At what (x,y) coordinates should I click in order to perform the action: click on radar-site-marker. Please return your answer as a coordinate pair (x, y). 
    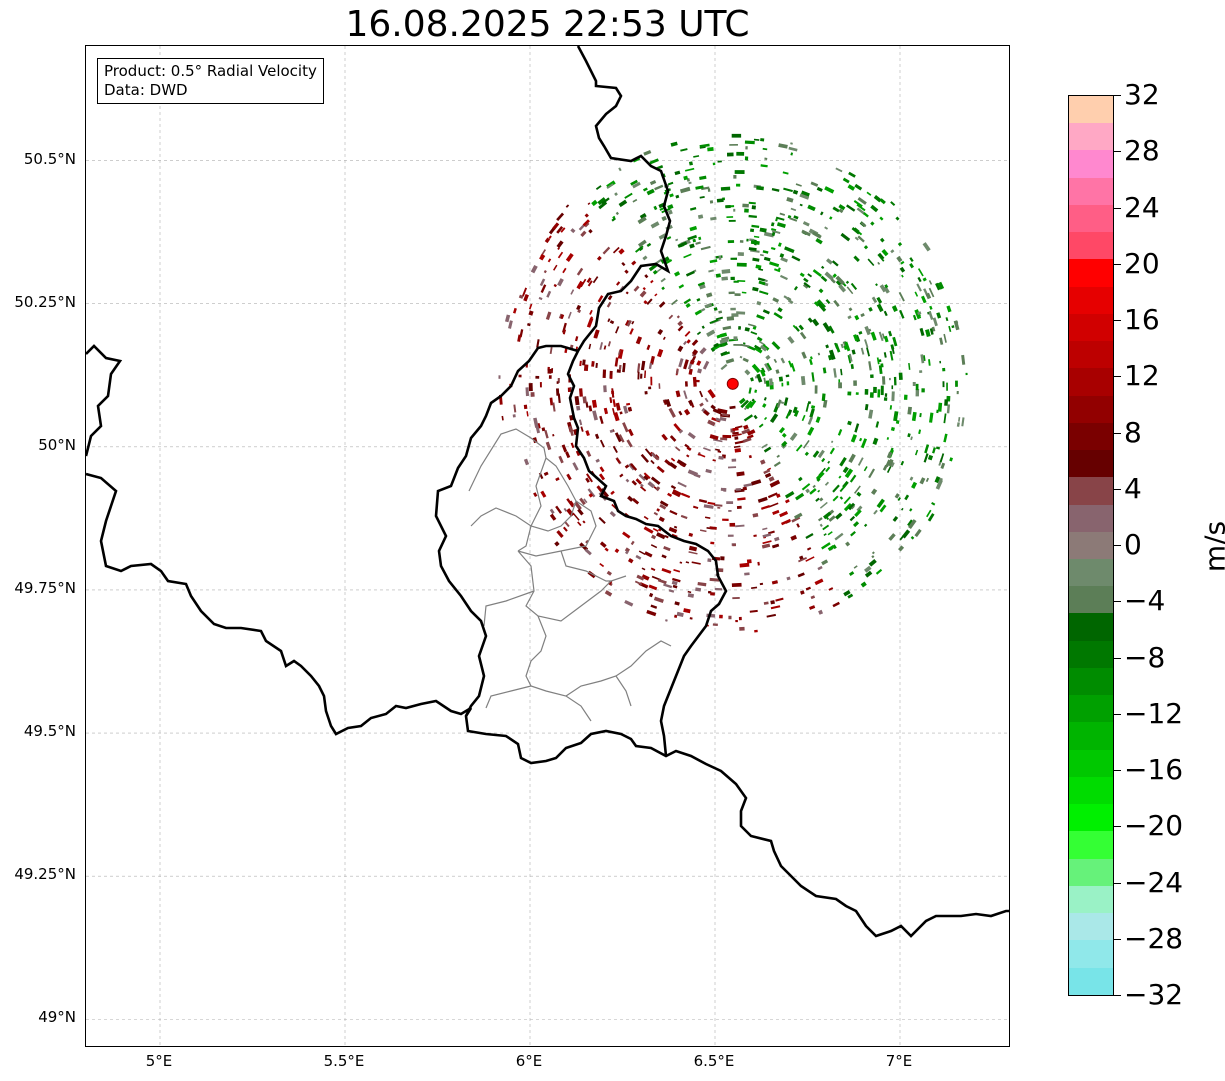
    Looking at the image, I should click on (732, 383).